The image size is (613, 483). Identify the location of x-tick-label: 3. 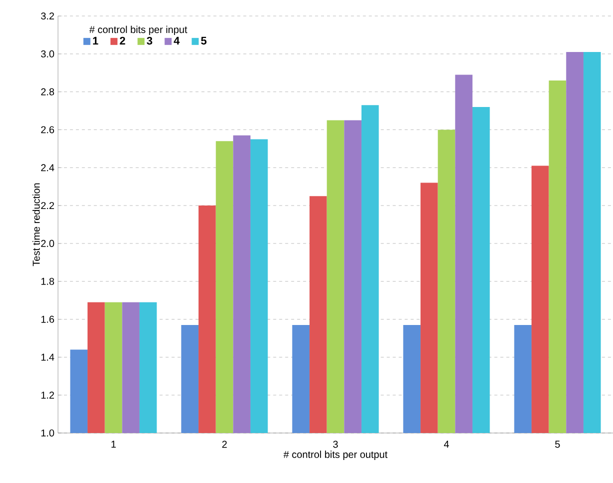
(335, 444).